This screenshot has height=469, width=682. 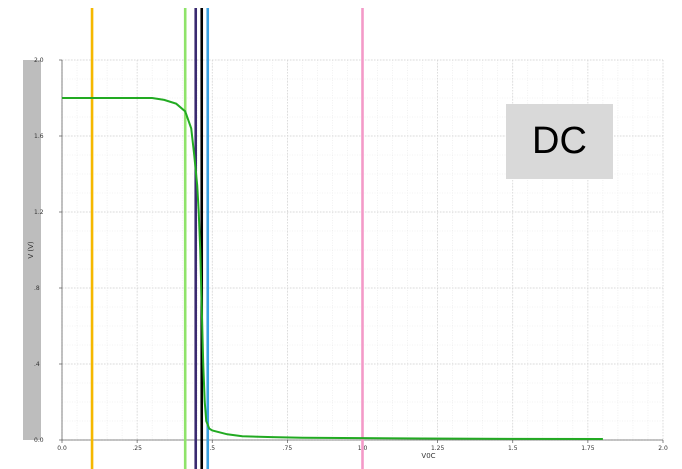 What do you see at coordinates (39, 136) in the screenshot?
I see `y-tick-label: 1.6` at bounding box center [39, 136].